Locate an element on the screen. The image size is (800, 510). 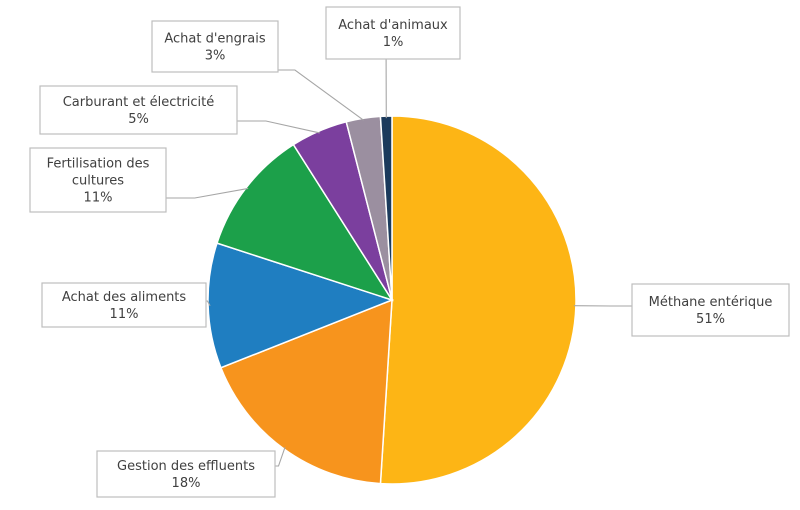
callout-achat-d-engrais: Achat d'engrais 3% is located at coordinates (215, 46).